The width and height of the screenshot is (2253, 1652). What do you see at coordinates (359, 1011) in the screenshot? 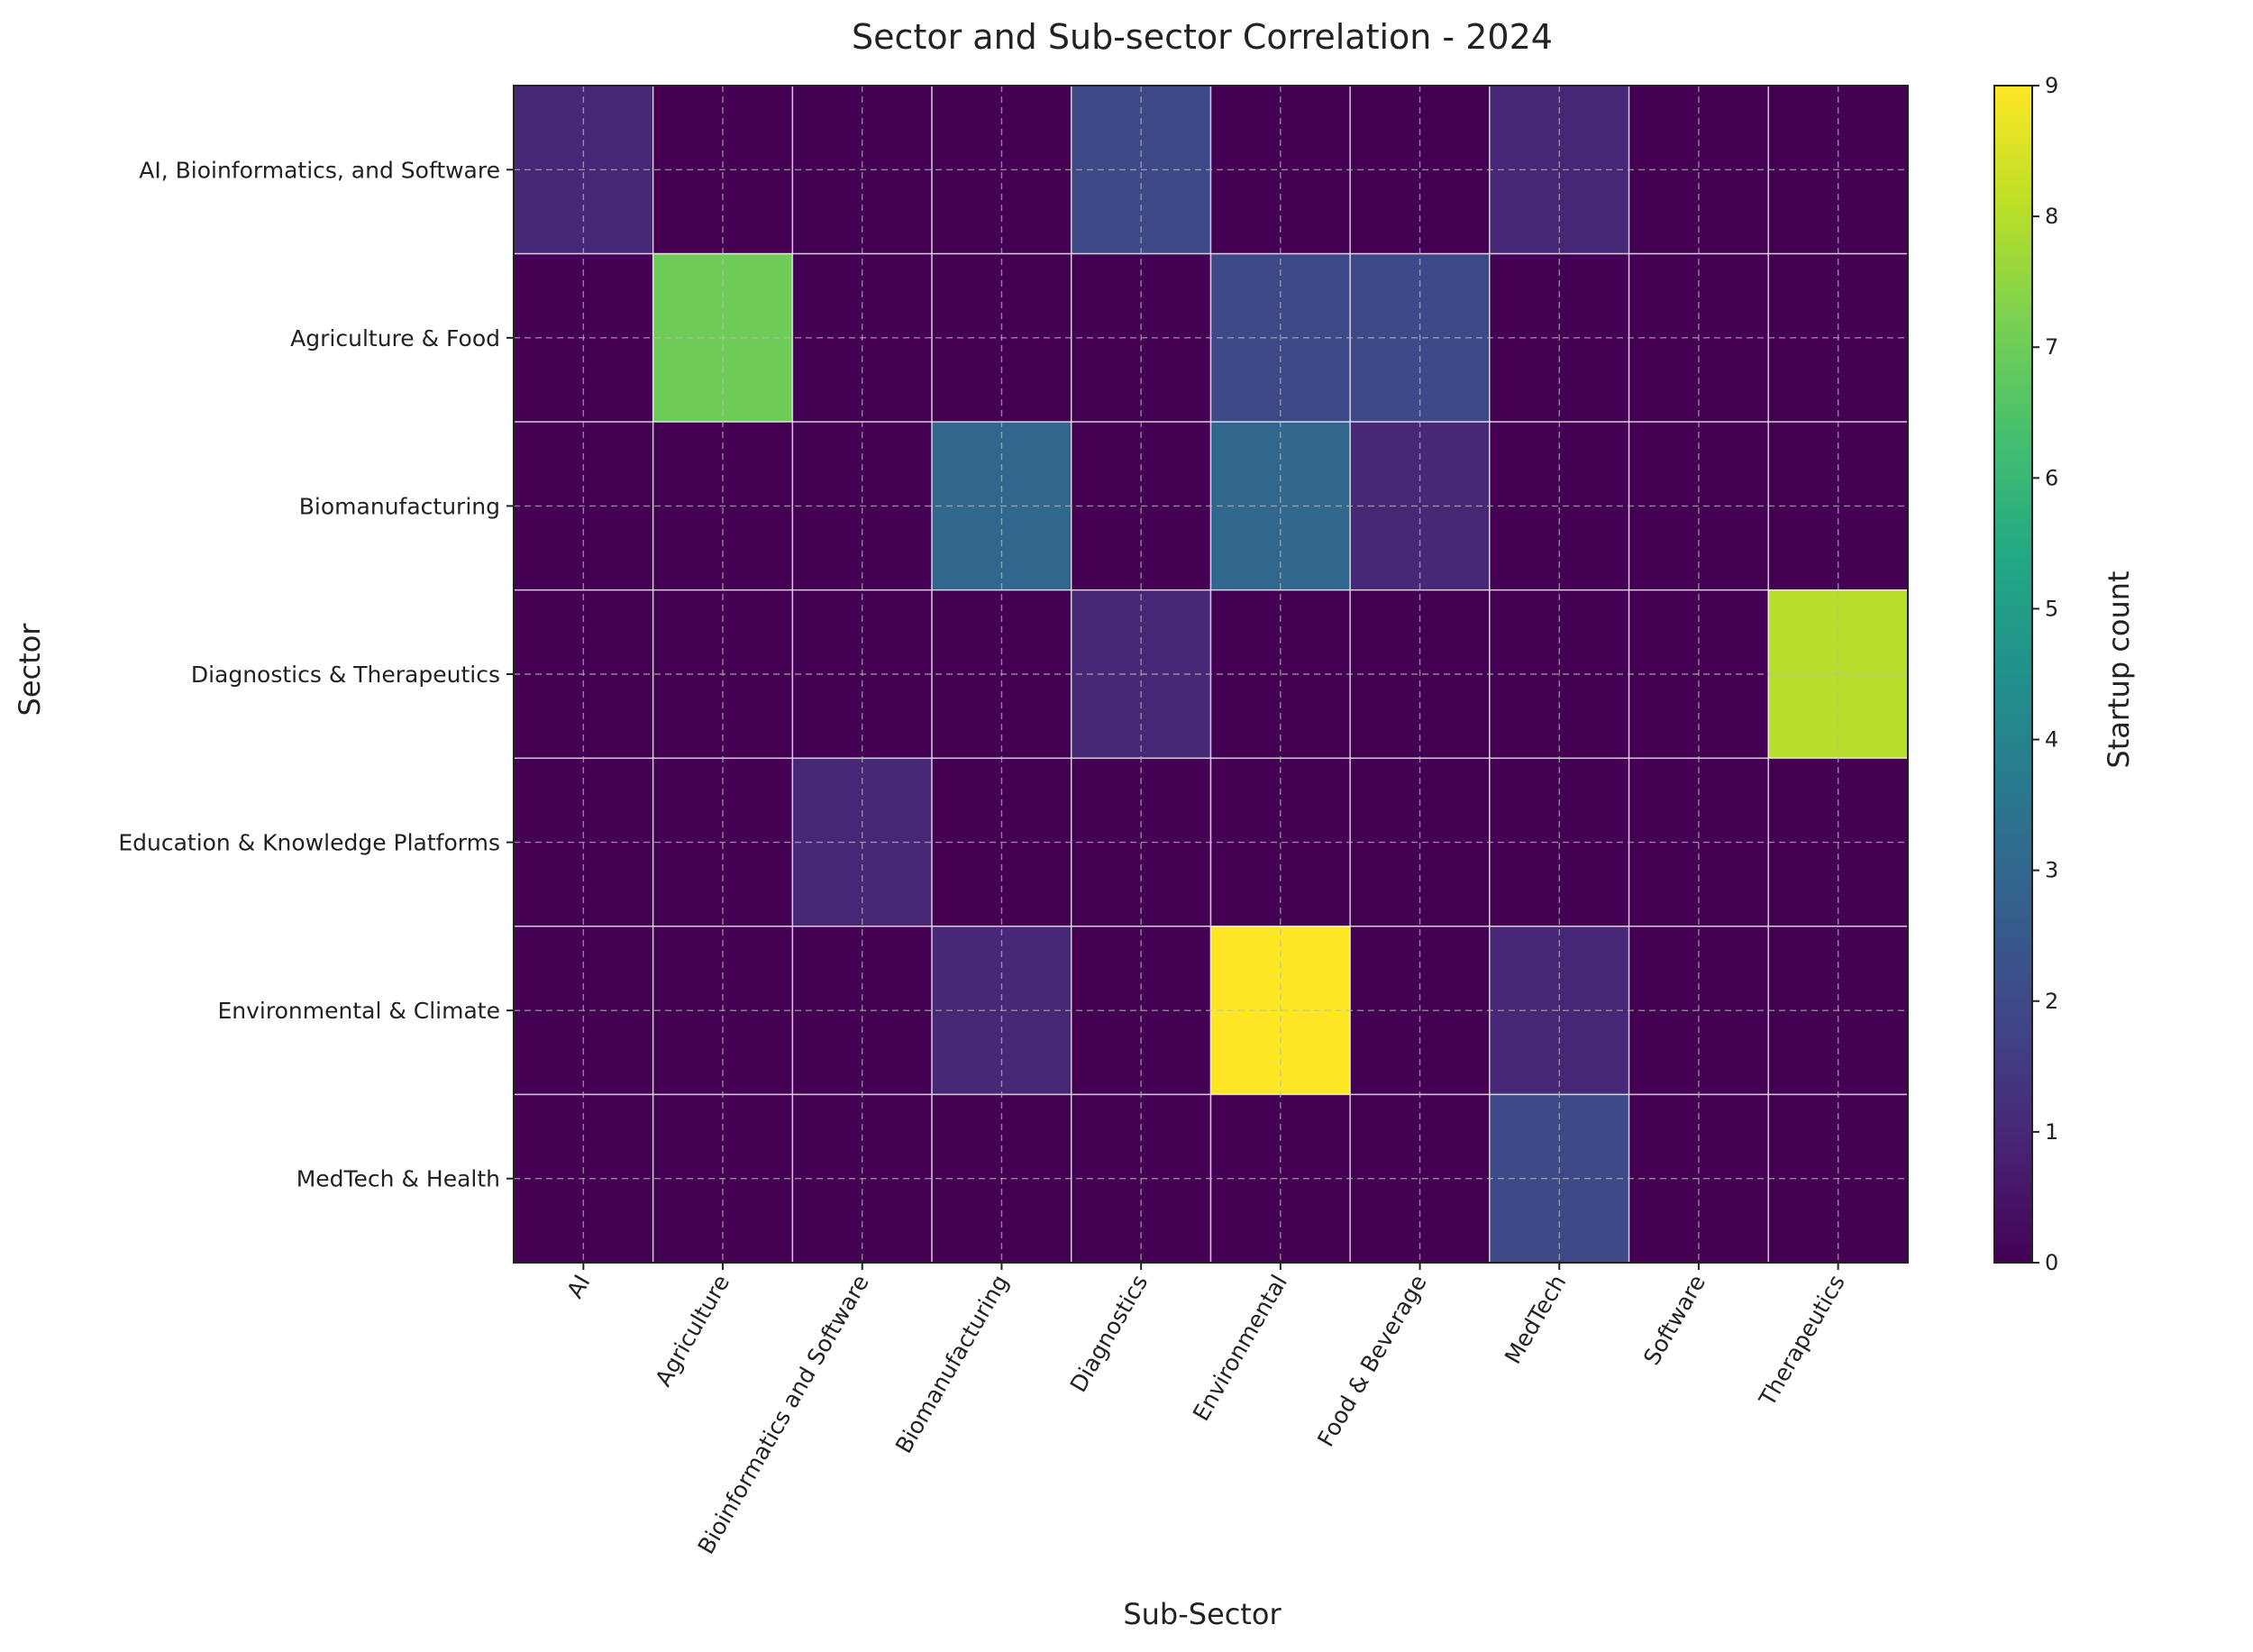
I see `y-tick-label: Environmental & Climate` at bounding box center [359, 1011].